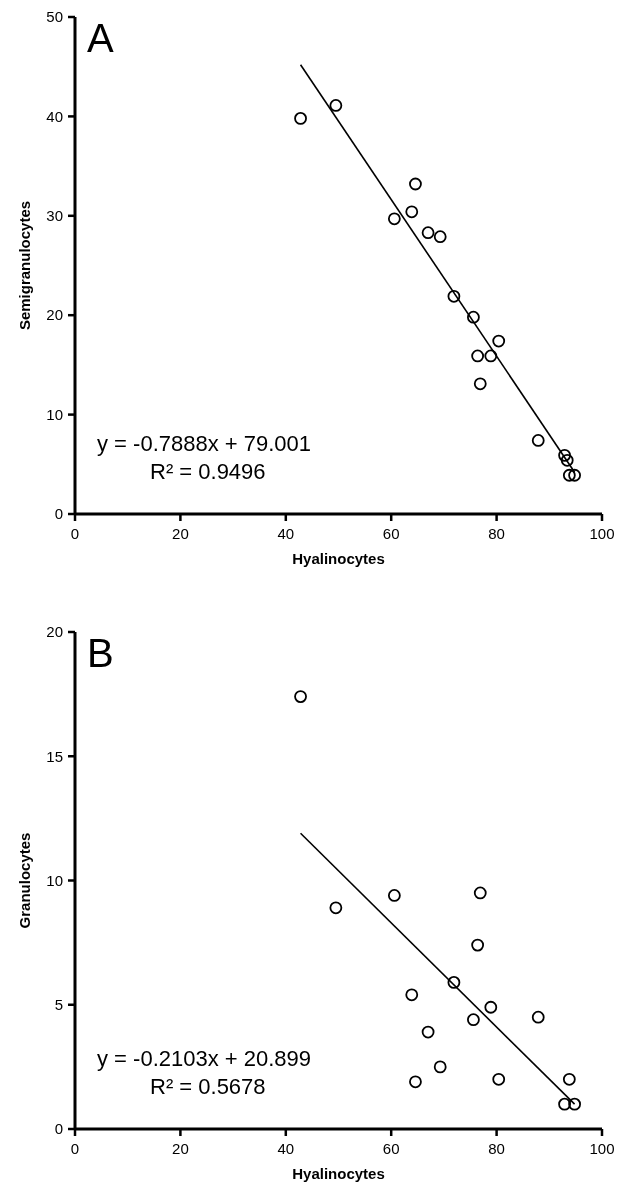 The height and width of the screenshot is (1204, 627). What do you see at coordinates (100, 38) in the screenshot?
I see `chart-title: A` at bounding box center [100, 38].